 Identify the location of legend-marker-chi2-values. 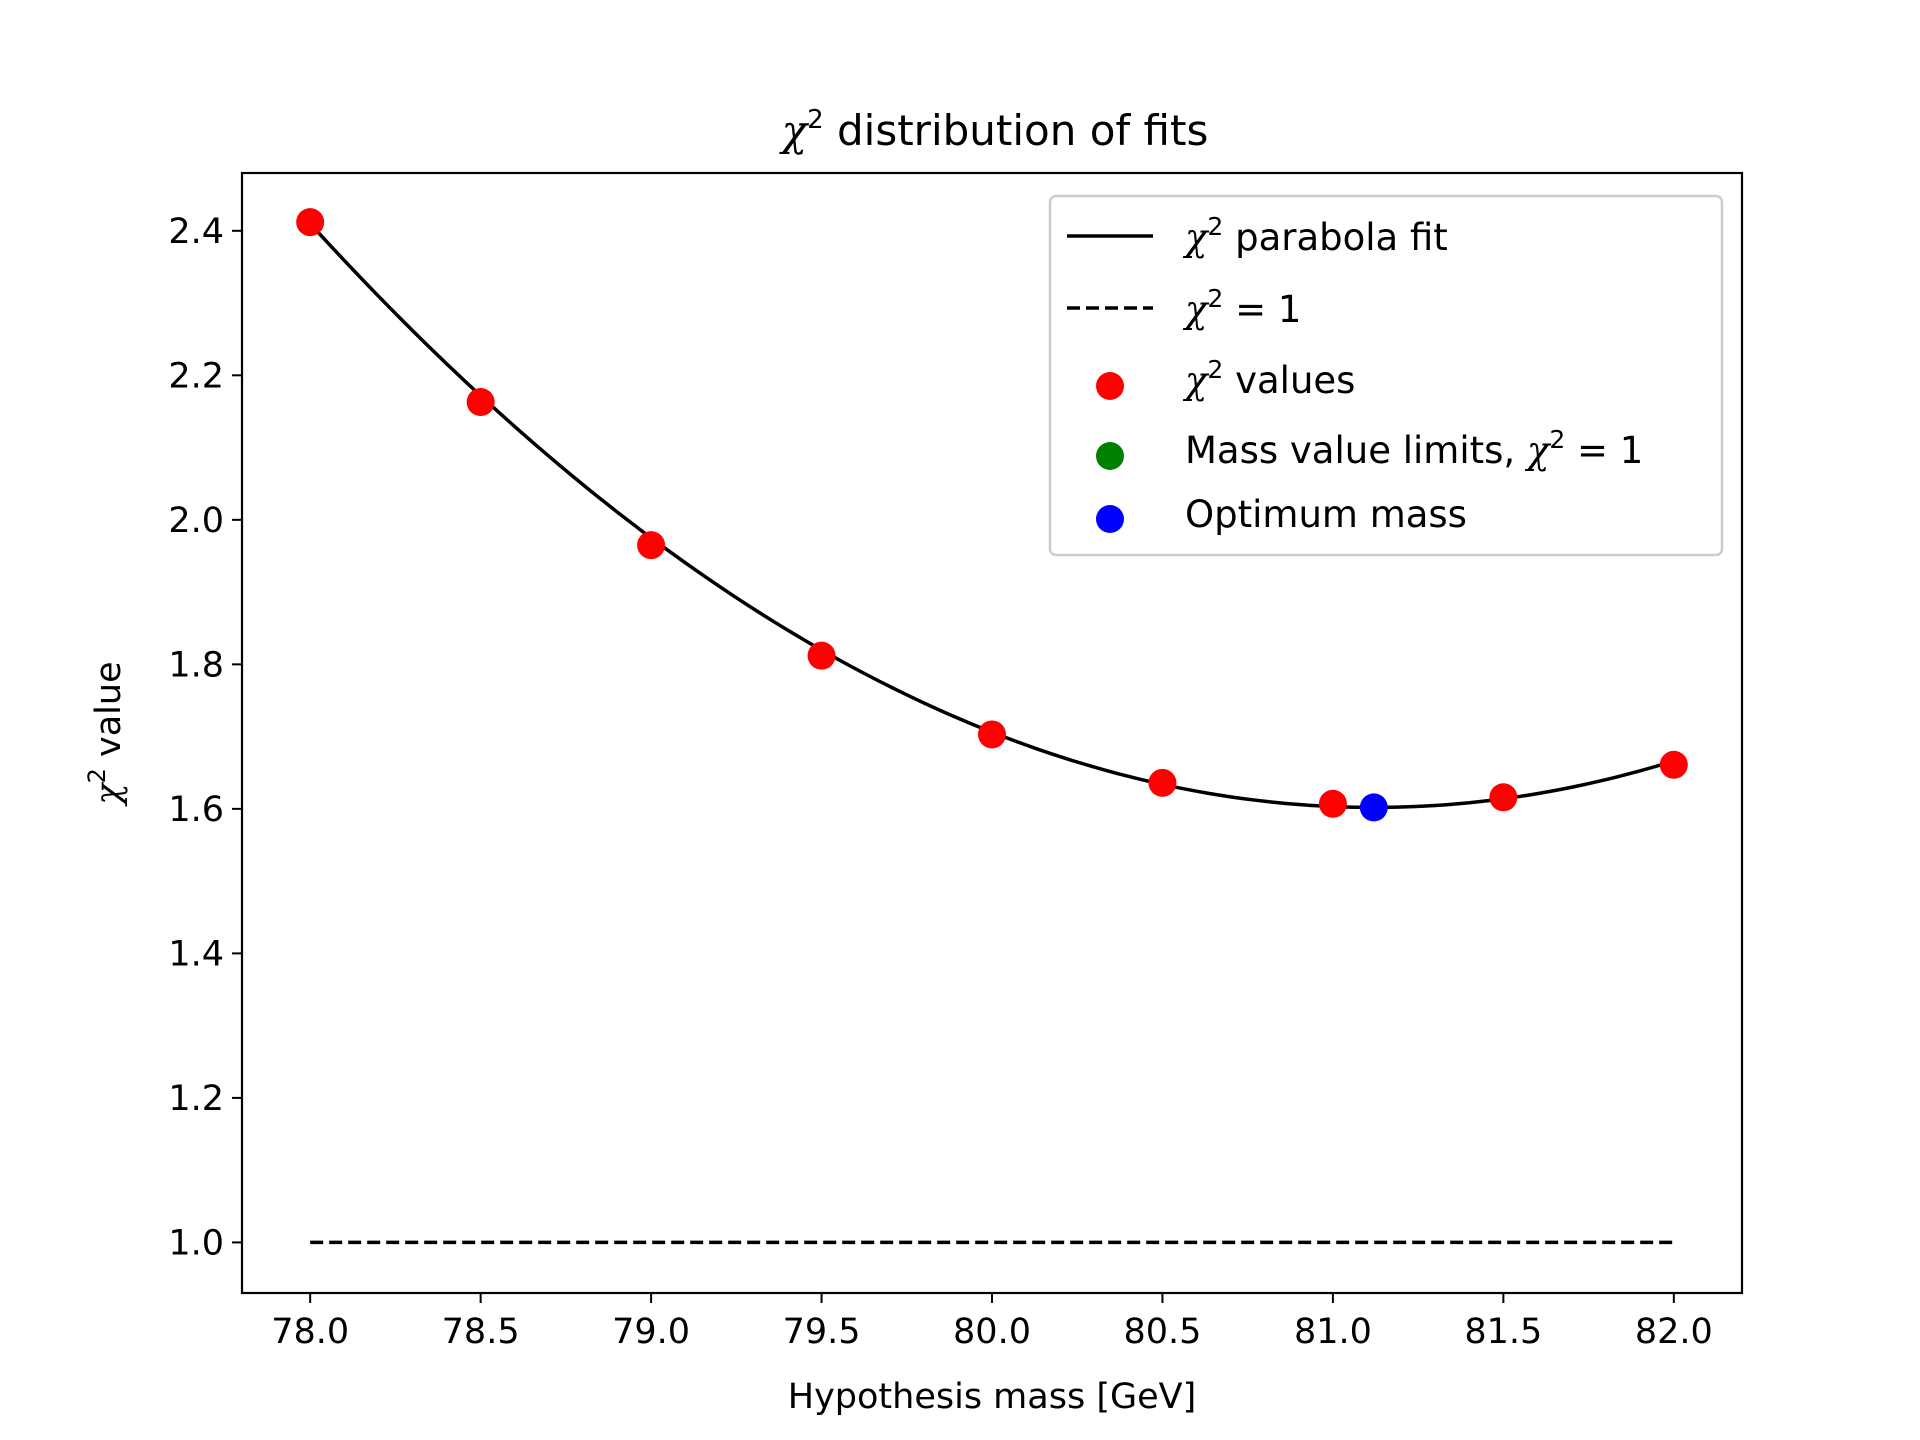
(1110, 386).